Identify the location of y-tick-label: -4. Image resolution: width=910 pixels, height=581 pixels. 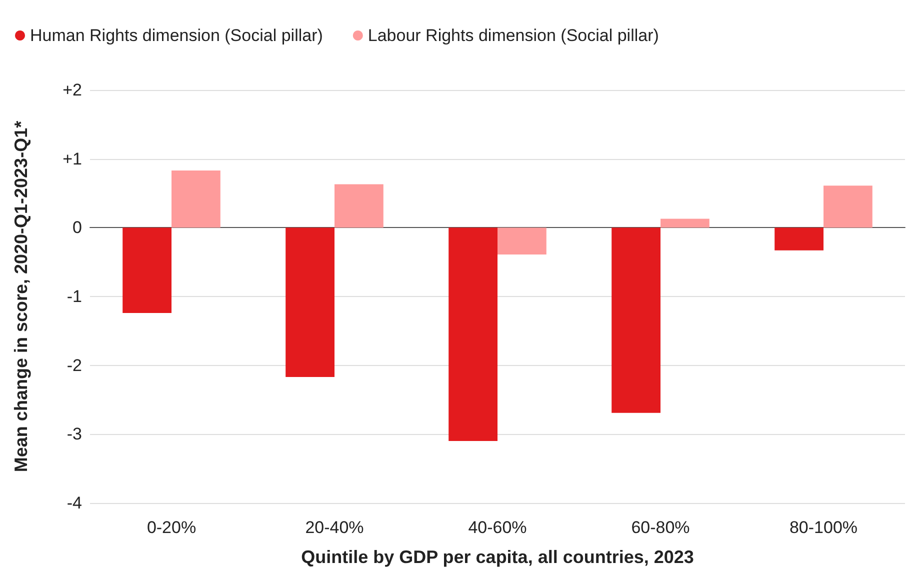
(74, 503).